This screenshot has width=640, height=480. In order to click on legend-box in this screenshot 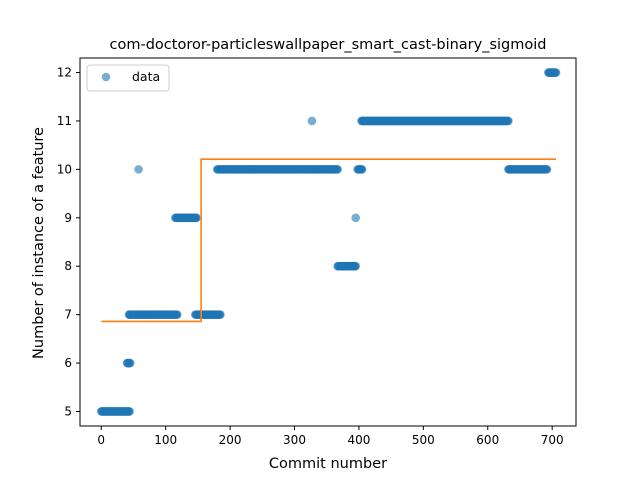, I will do `click(128, 78)`.